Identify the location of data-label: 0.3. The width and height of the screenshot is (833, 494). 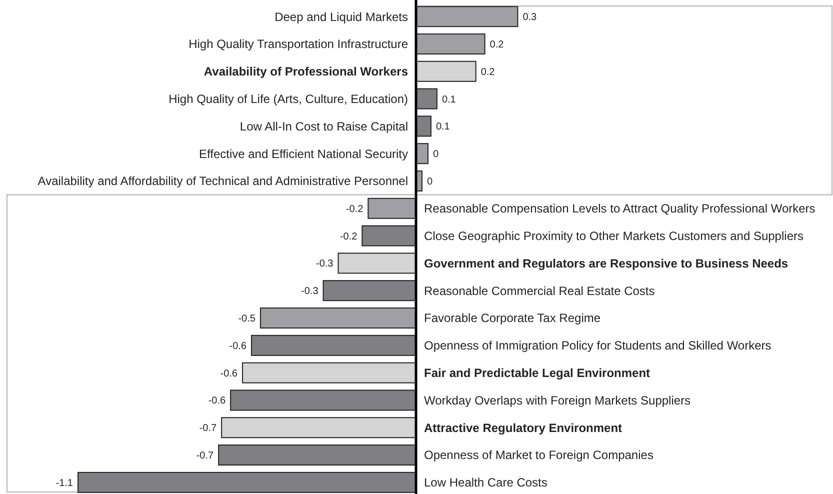
(530, 18).